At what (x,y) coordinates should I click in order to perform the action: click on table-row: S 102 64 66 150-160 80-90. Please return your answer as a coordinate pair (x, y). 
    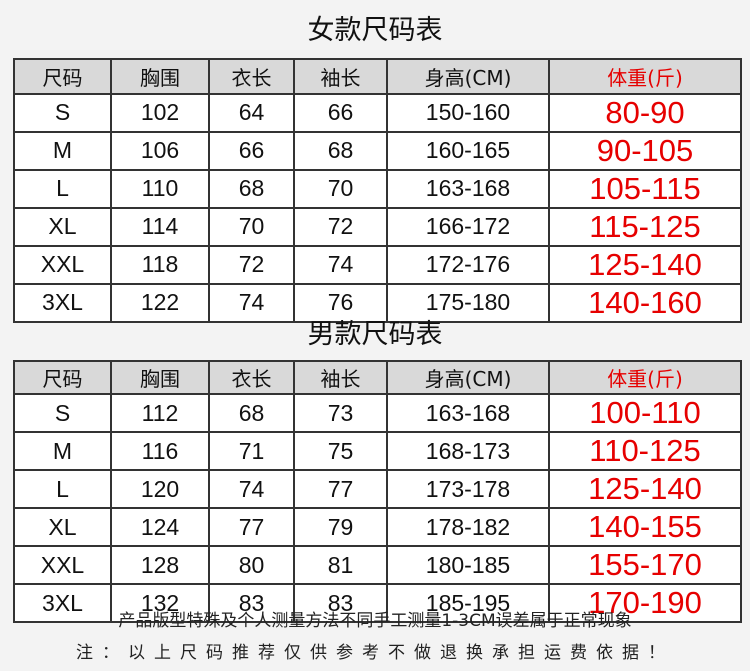
    Looking at the image, I should click on (377, 112).